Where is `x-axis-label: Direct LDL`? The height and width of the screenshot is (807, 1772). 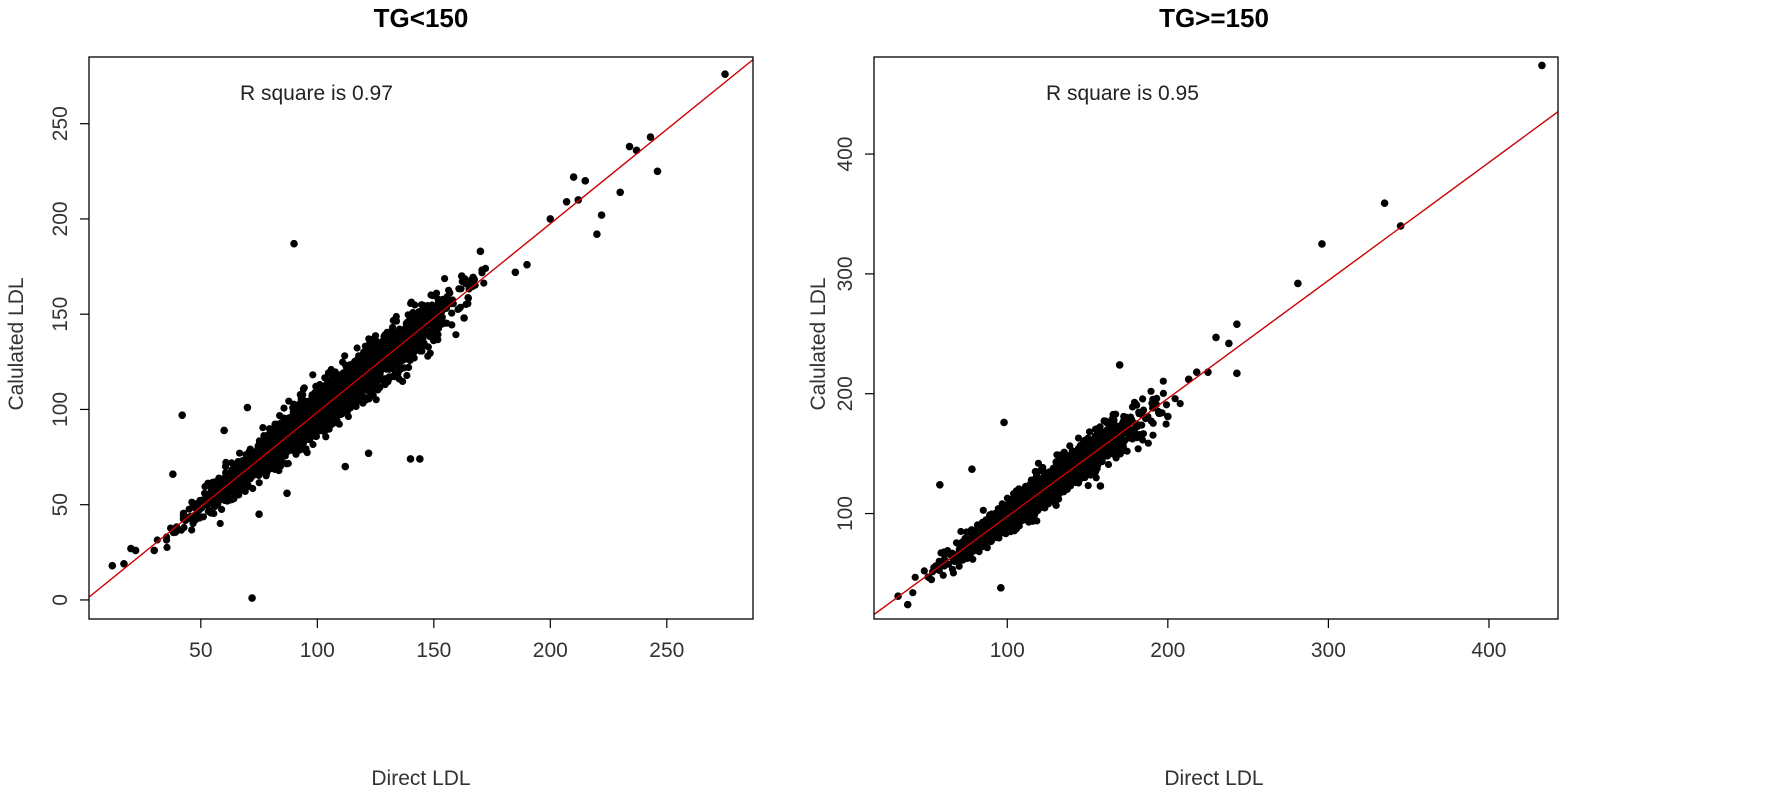 x-axis-label: Direct LDL is located at coordinates (1213, 778).